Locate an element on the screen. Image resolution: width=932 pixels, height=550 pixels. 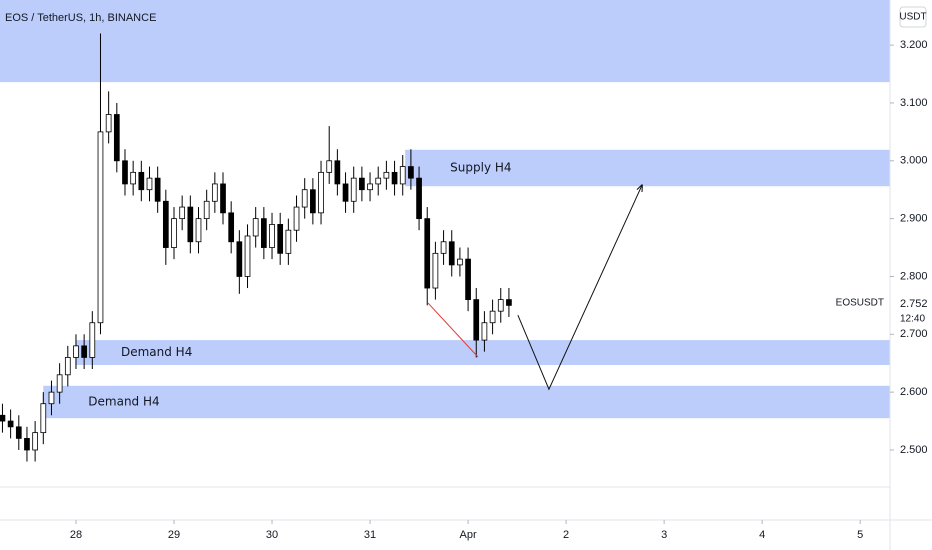
x-tick-label: 31 is located at coordinates (370, 535).